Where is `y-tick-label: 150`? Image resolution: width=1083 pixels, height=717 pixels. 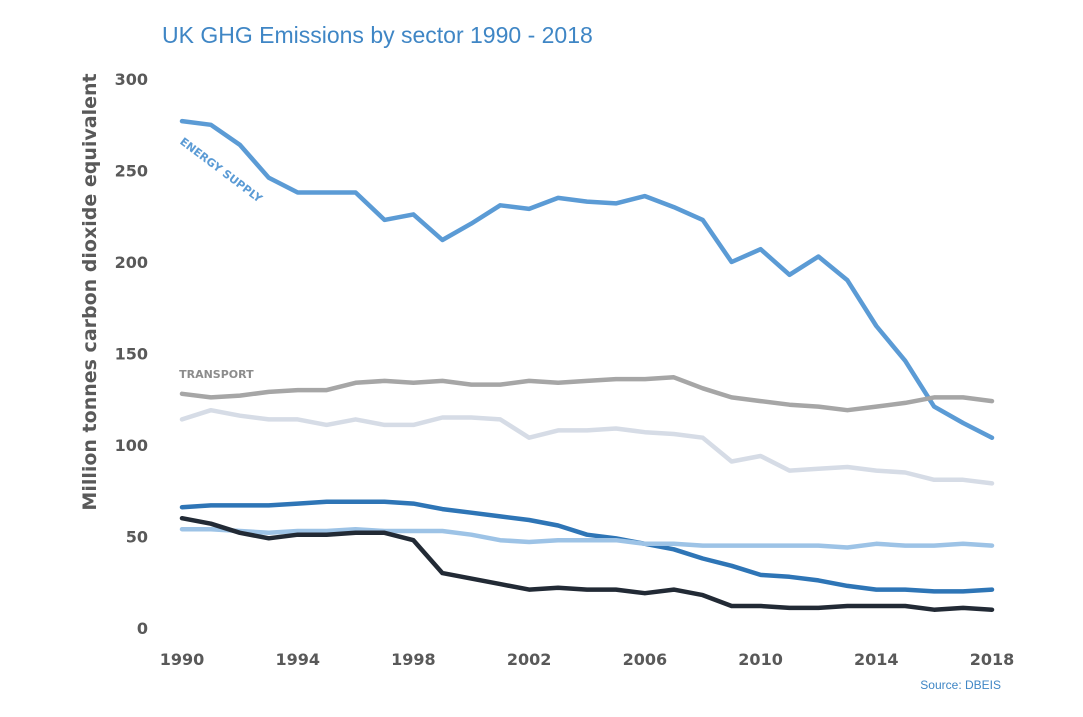
y-tick-label: 150 is located at coordinates (131, 354).